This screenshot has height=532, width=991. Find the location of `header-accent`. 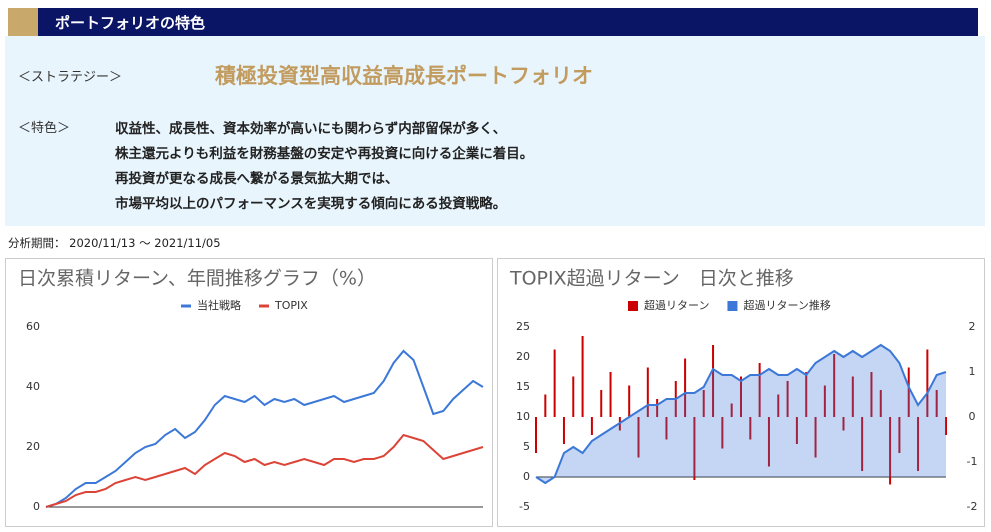

header-accent is located at coordinates (23, 22).